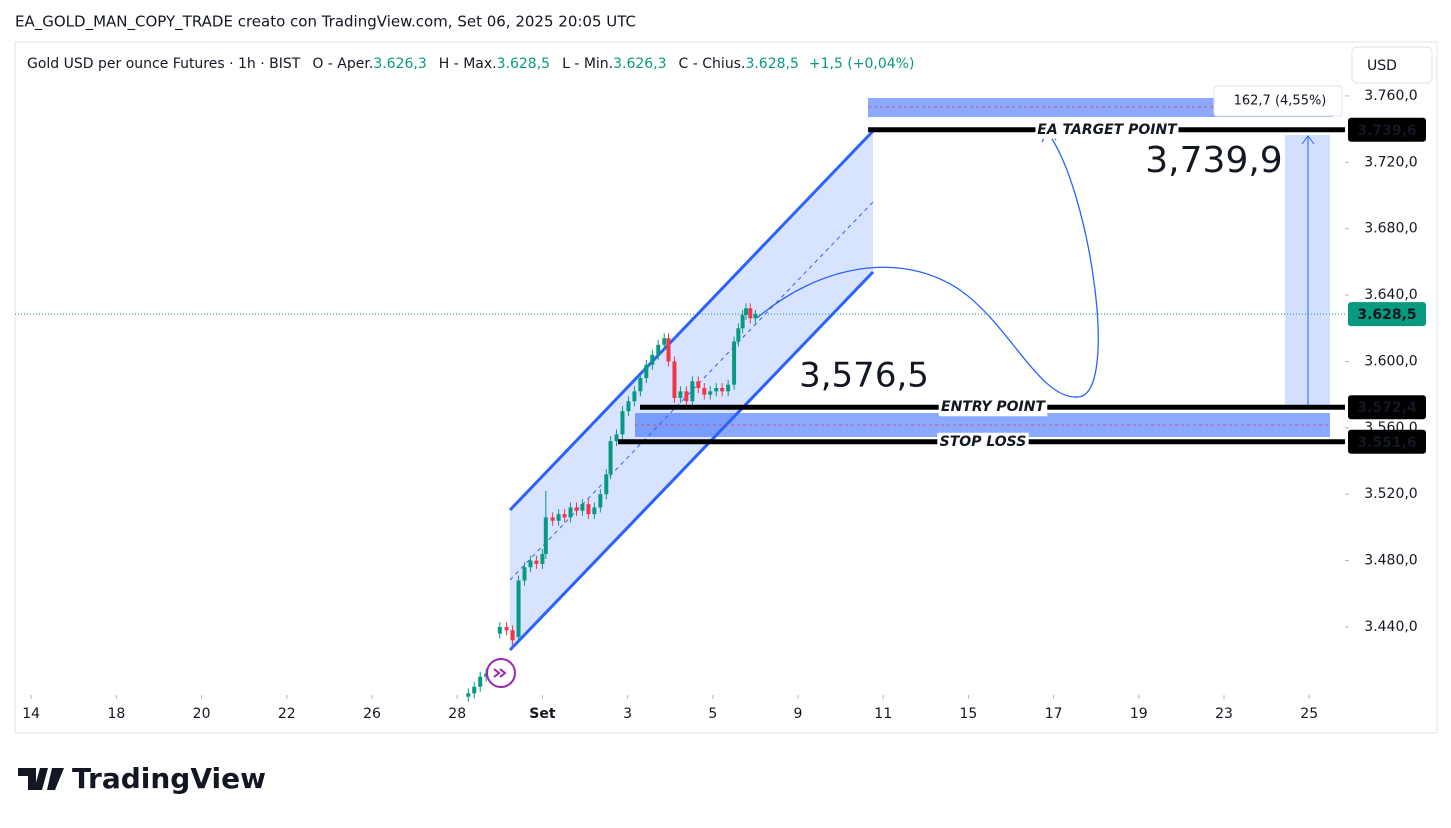  I want to click on measure-arrow-head, so click(1308, 140).